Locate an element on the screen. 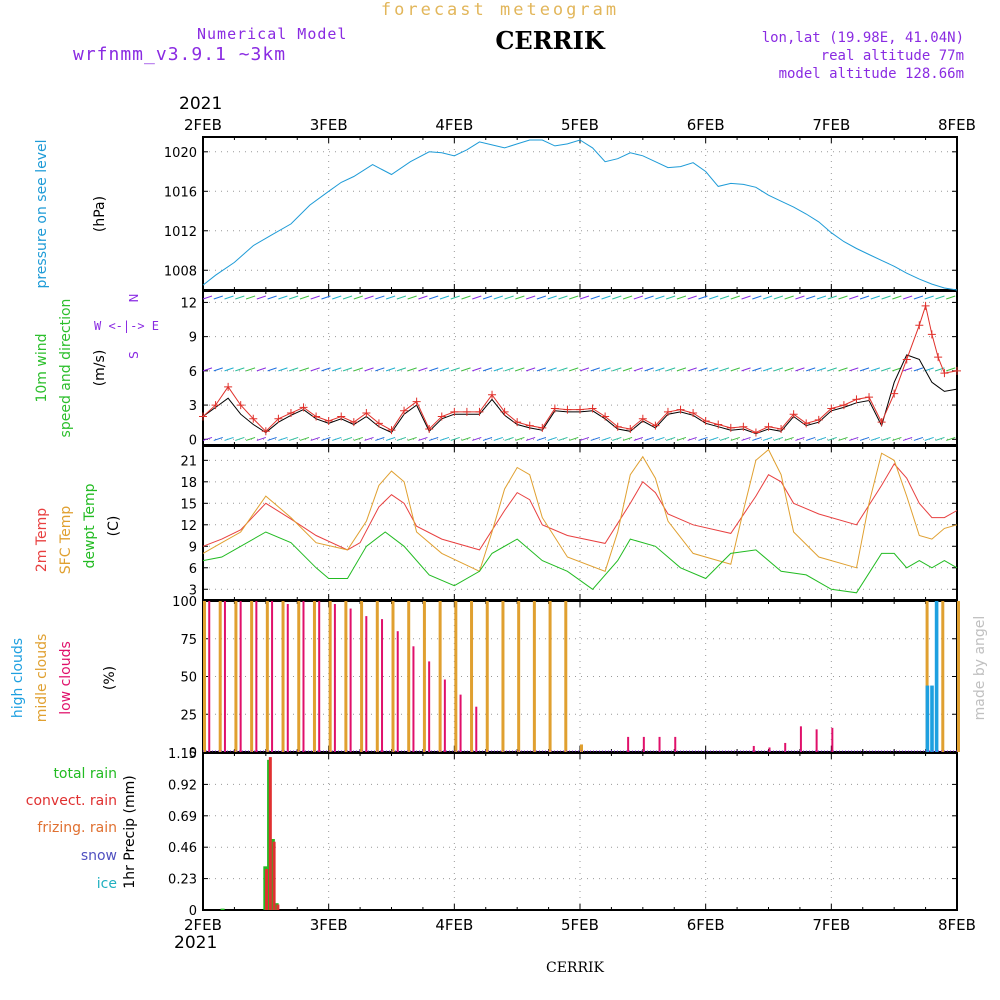  real-altitude-label: real altitude 77m is located at coordinates (892, 56).